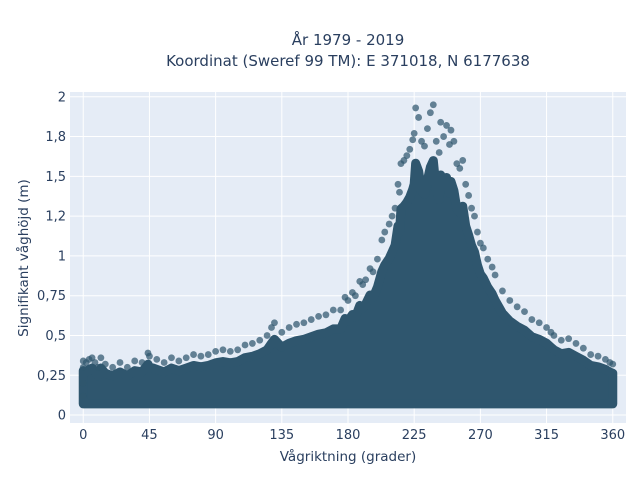 The image size is (640, 484). I want to click on x-tick-label: 225, so click(414, 435).